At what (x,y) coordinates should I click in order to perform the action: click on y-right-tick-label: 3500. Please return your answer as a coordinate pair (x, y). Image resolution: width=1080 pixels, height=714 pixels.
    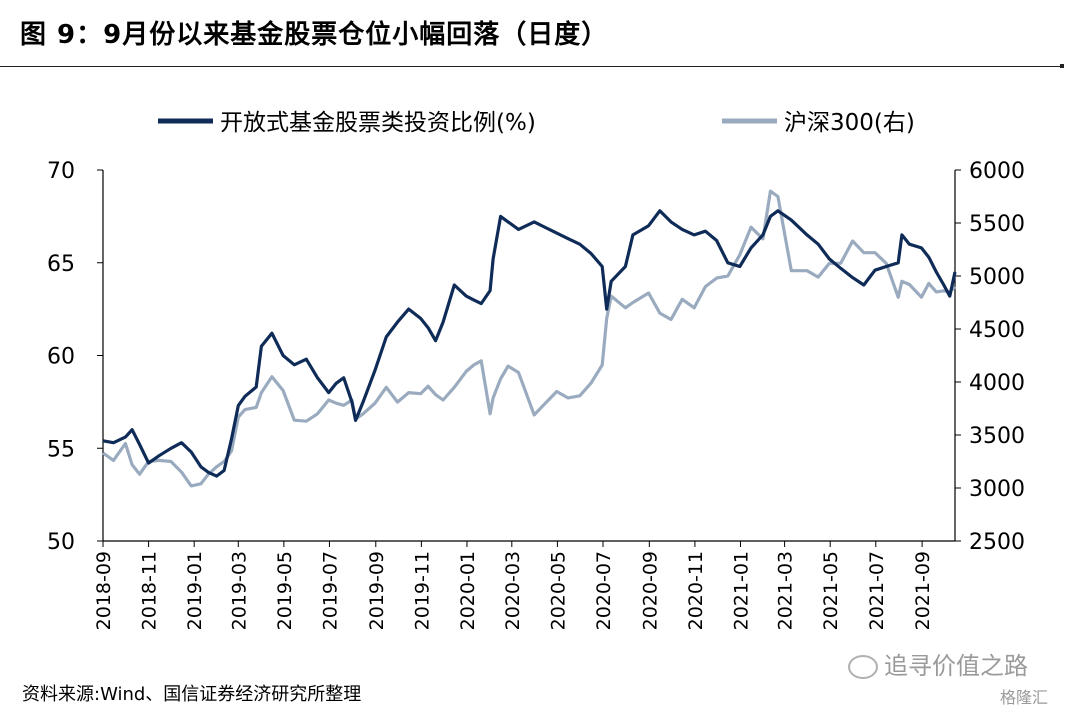
    Looking at the image, I should click on (997, 436).